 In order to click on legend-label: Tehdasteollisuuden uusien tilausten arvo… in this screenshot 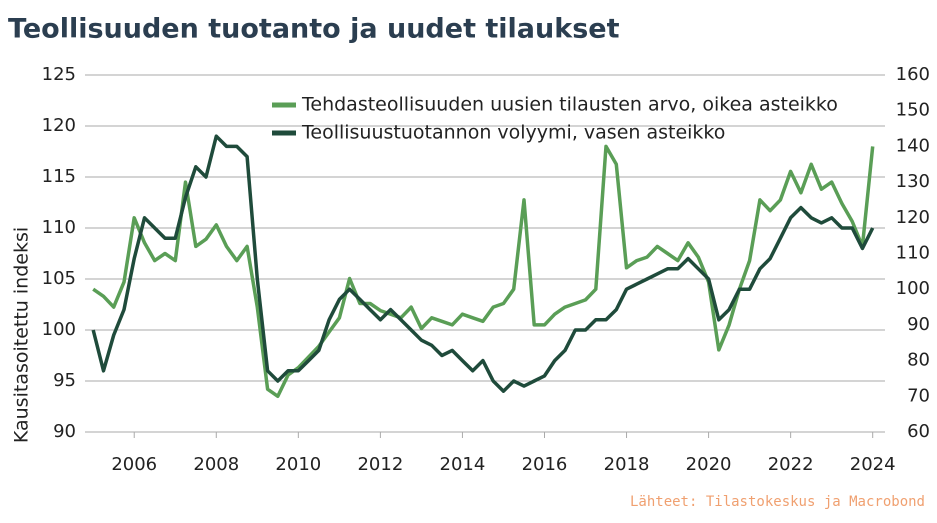, I will do `click(569, 105)`.